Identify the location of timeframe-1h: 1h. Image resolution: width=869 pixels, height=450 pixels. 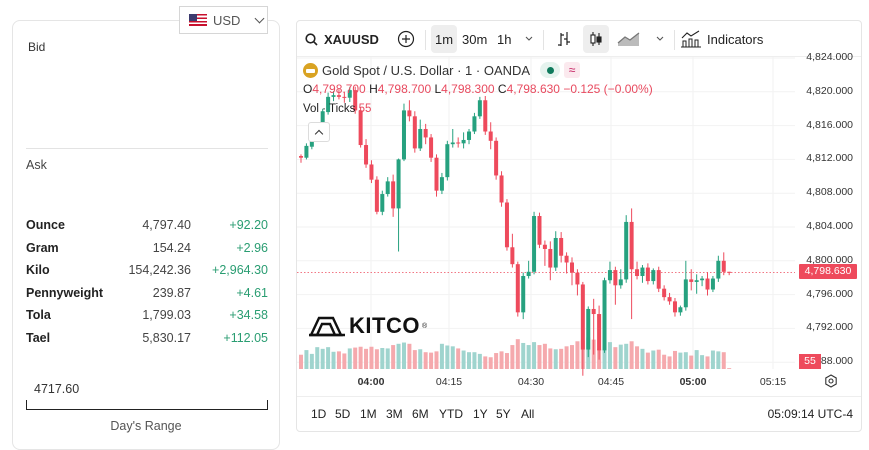
(504, 39).